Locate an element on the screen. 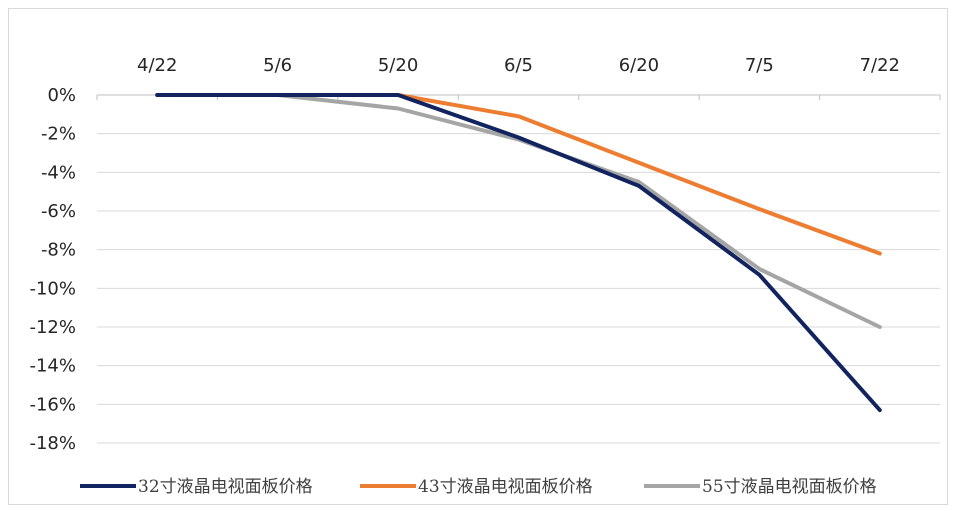  x-tick-labels: 4/22 5/6 5/20 6/5 6/20 7/5 7/22 is located at coordinates (518, 65).